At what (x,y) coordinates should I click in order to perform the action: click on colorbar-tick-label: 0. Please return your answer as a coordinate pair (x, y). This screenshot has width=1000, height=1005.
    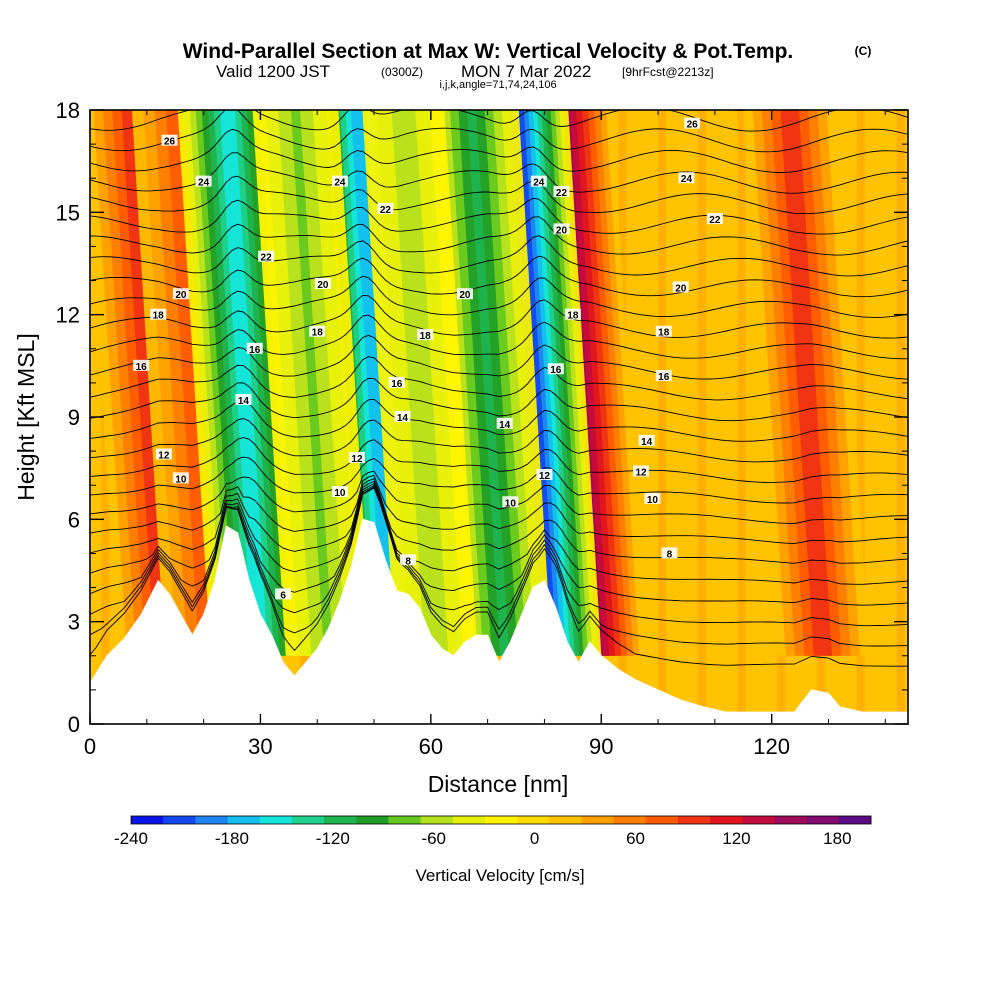
    Looking at the image, I should click on (534, 838).